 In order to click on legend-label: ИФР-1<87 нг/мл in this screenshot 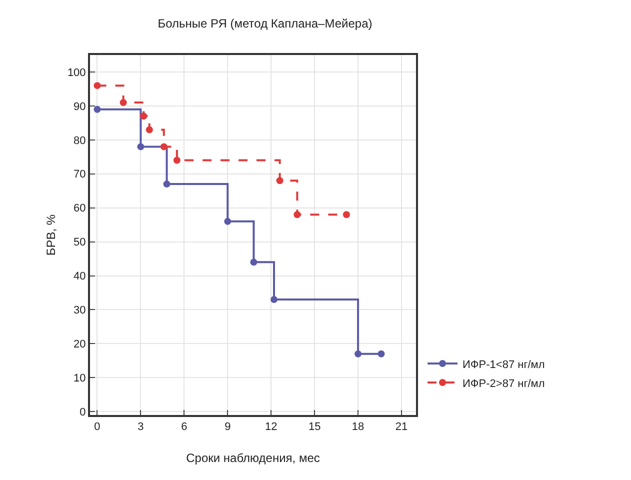, I will do `click(503, 364)`.